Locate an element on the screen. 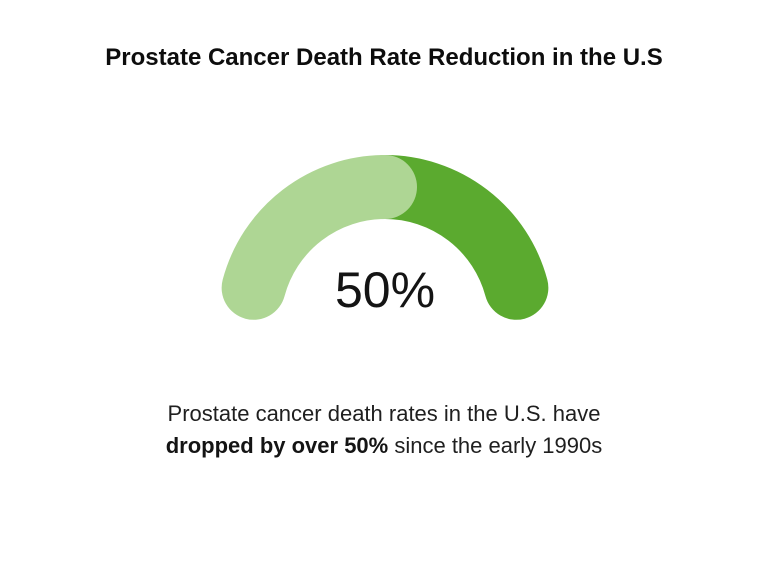 Image resolution: width=768 pixels, height=576 pixels. gauge-left-arc is located at coordinates (319, 237).